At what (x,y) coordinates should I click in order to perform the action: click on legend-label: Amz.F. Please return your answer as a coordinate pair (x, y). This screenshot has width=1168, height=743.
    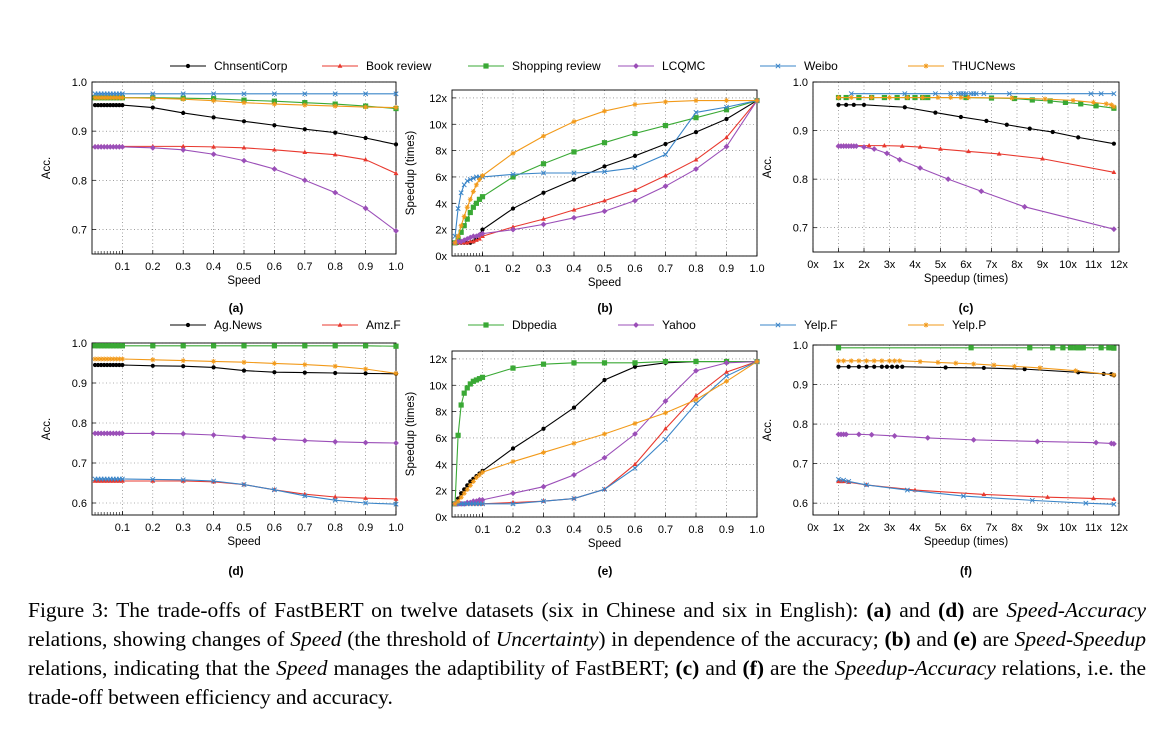
    Looking at the image, I should click on (383, 325).